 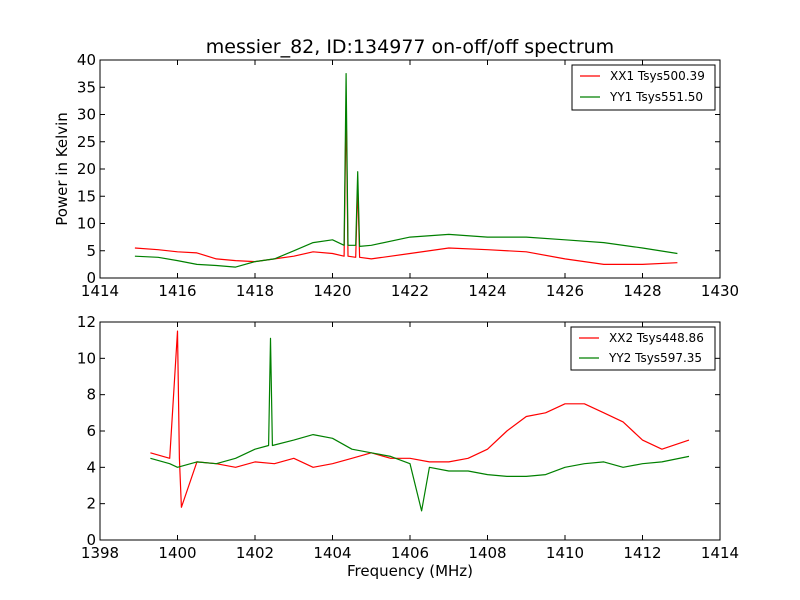 I want to click on top-y-tick-label: 5, so click(x=91, y=251).